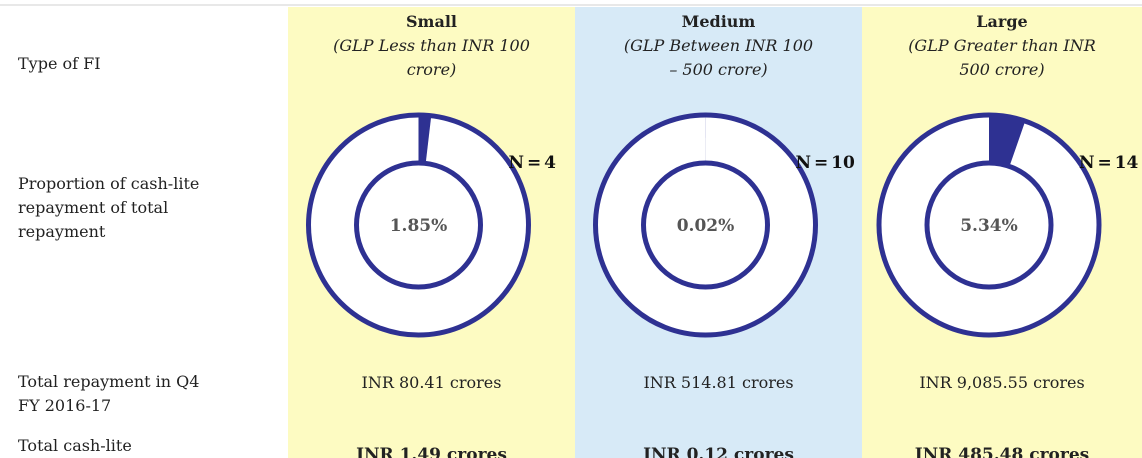 This screenshot has height=458, width=1142. I want to click on total-repayment: INR 9,085.55 crores, so click(1002, 382).